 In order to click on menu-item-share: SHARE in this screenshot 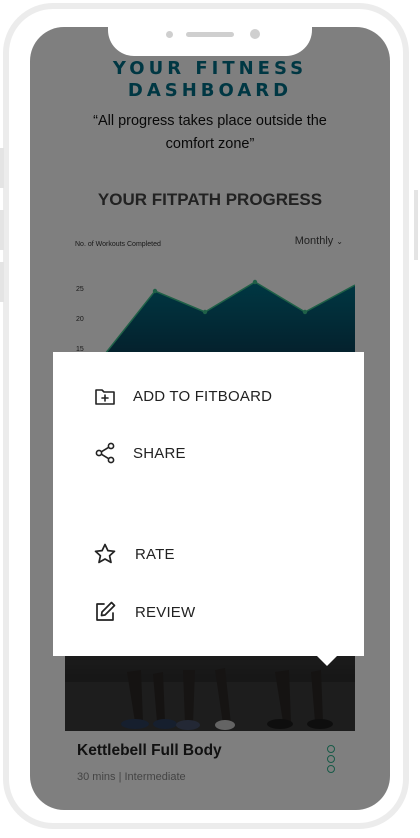, I will do `click(139, 453)`.